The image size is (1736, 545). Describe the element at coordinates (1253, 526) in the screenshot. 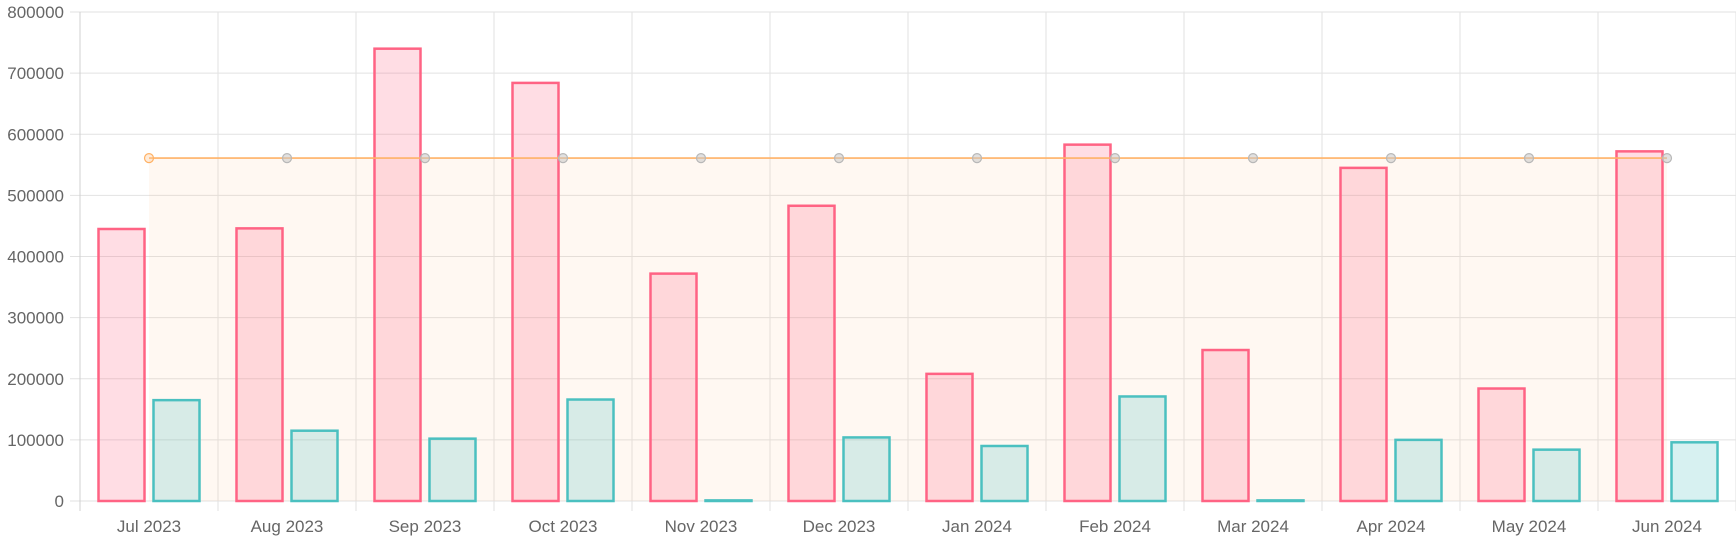

I see `x-tick-label: Mar 2024` at that location.